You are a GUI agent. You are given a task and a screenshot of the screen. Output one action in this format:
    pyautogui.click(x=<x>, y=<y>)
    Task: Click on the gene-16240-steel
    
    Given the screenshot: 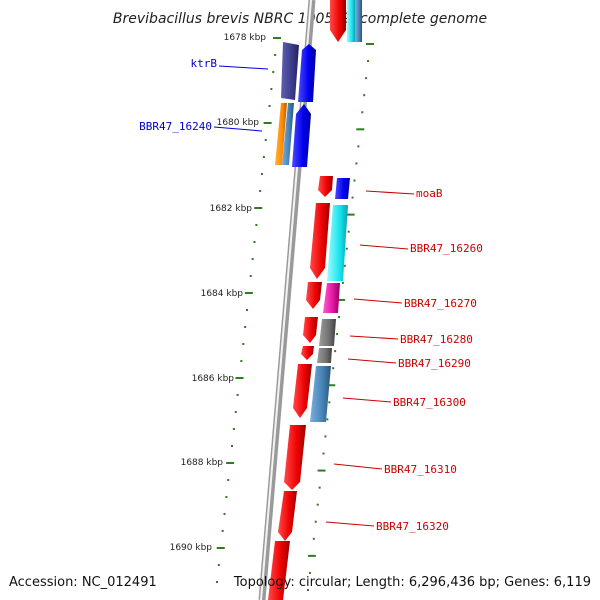 What is the action you would take?
    pyautogui.click(x=288, y=134)
    